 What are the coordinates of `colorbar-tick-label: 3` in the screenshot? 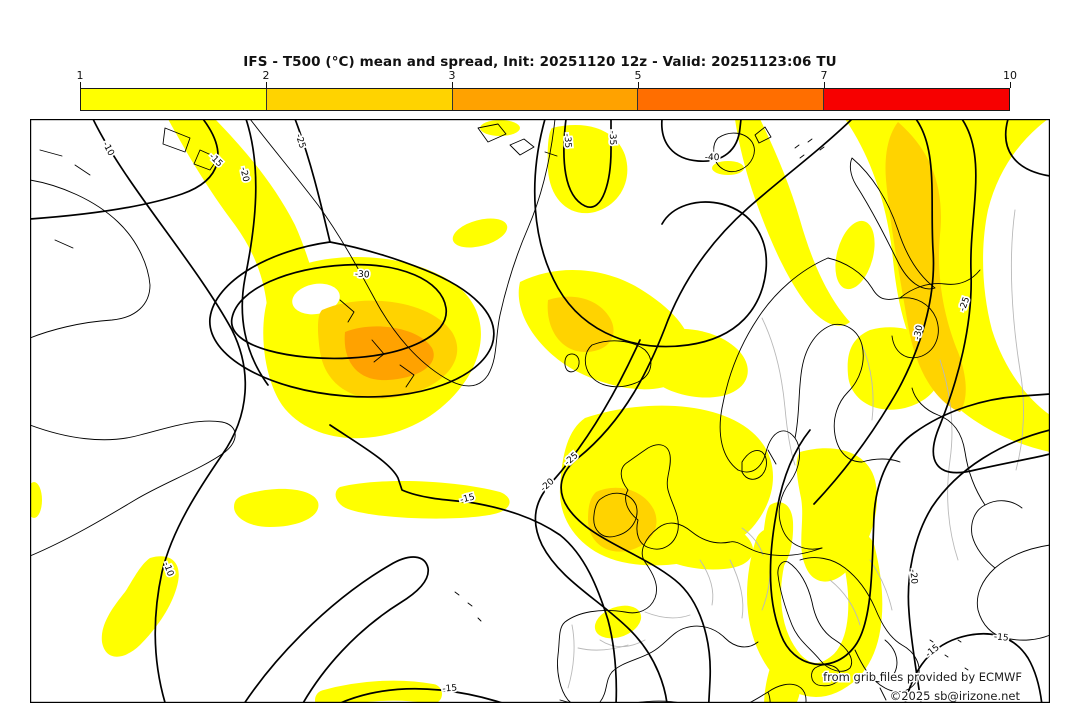 It's located at (452, 75).